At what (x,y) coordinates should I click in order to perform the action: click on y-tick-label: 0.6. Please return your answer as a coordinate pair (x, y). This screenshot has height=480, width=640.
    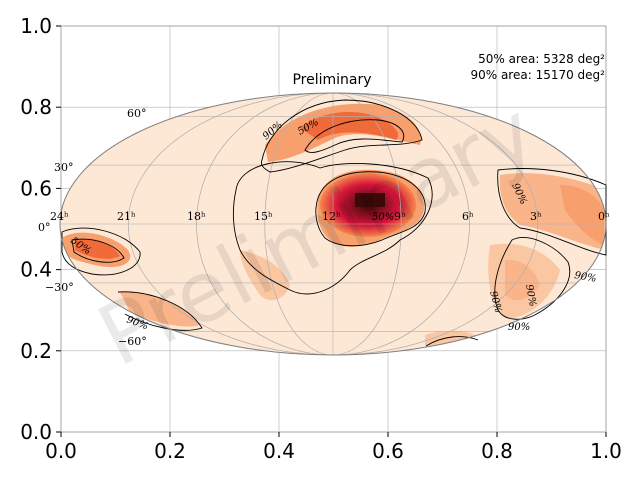
    Looking at the image, I should click on (36, 188).